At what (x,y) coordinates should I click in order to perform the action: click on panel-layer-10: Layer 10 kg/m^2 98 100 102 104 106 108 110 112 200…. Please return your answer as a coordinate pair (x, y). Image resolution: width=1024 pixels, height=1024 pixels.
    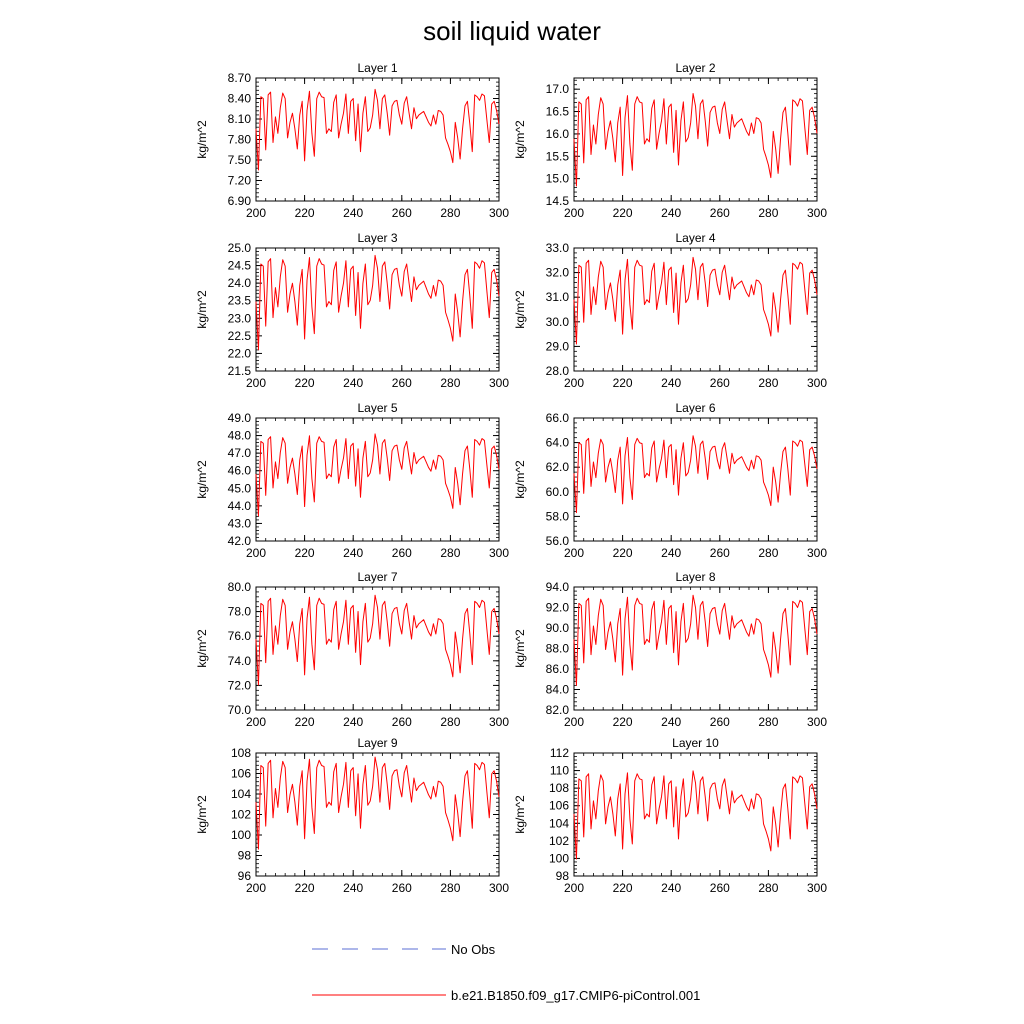
    Looking at the image, I should click on (670, 815).